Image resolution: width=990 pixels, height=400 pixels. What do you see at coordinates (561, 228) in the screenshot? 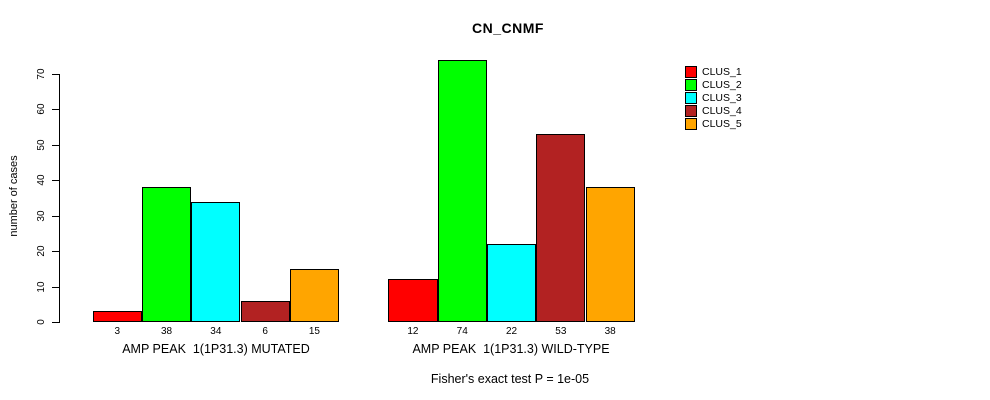
I see `bar-clus_4-group2` at bounding box center [561, 228].